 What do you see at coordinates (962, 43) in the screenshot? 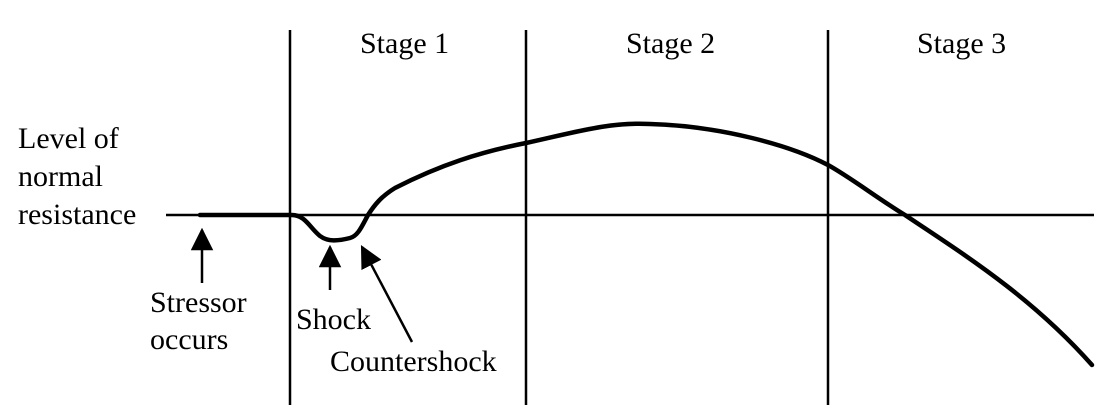
I see `stage-3-label: Stage 3` at bounding box center [962, 43].